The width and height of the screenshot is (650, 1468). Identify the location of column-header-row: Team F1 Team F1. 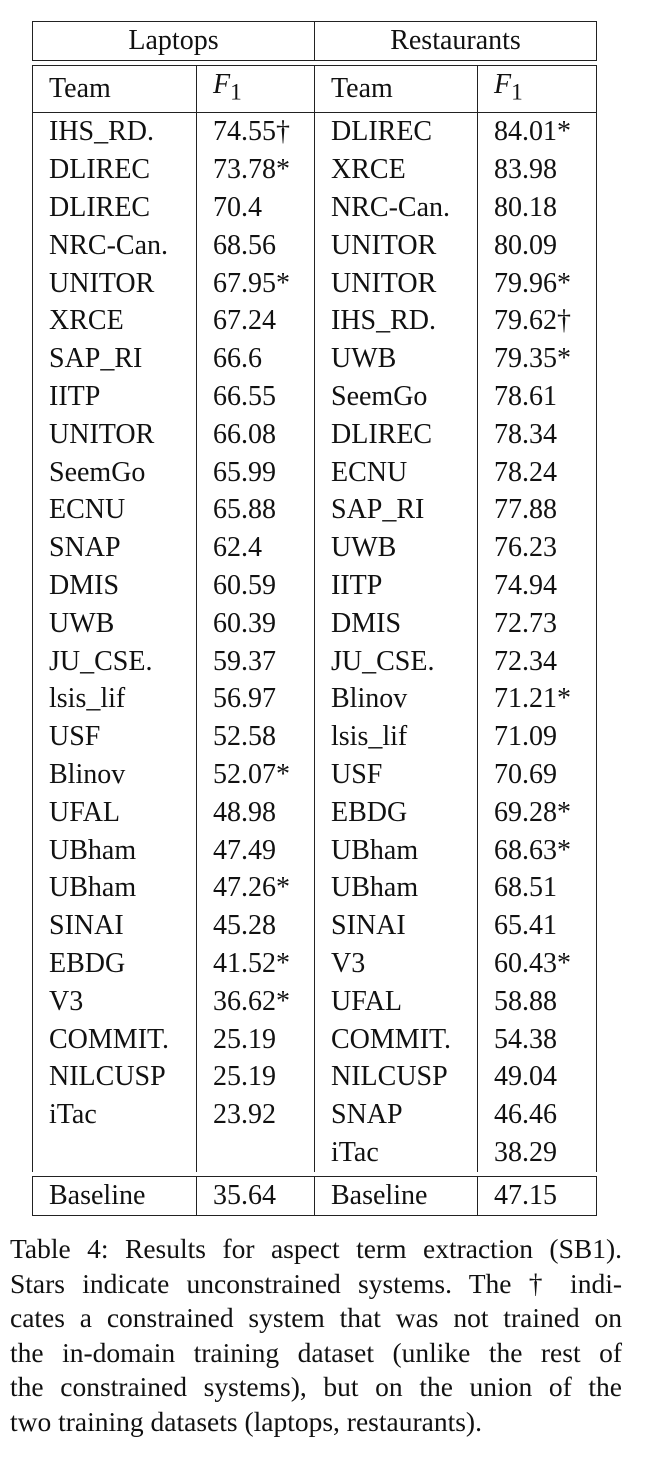
(315, 89).